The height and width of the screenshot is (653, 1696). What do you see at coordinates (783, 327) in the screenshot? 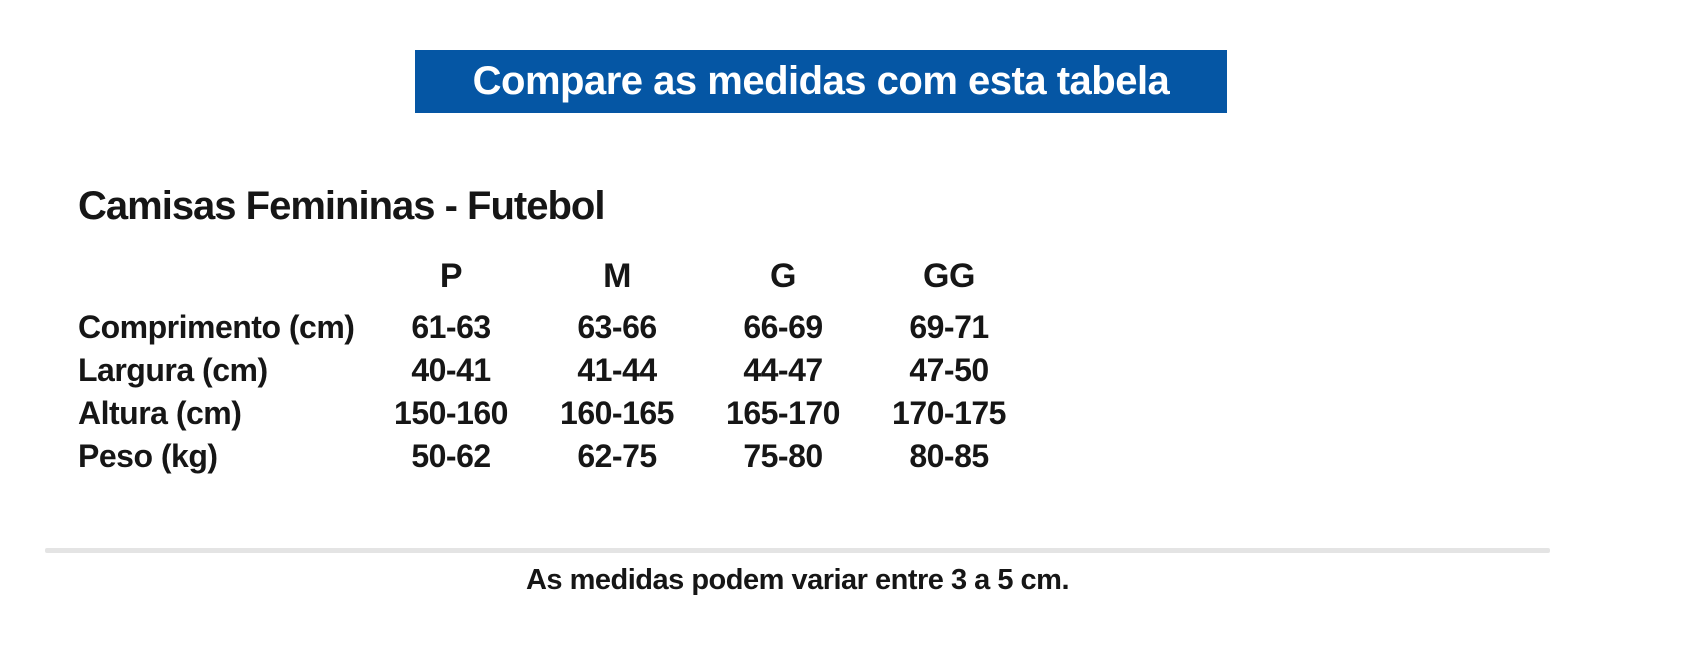
I see `table-cell: 66-69` at bounding box center [783, 327].